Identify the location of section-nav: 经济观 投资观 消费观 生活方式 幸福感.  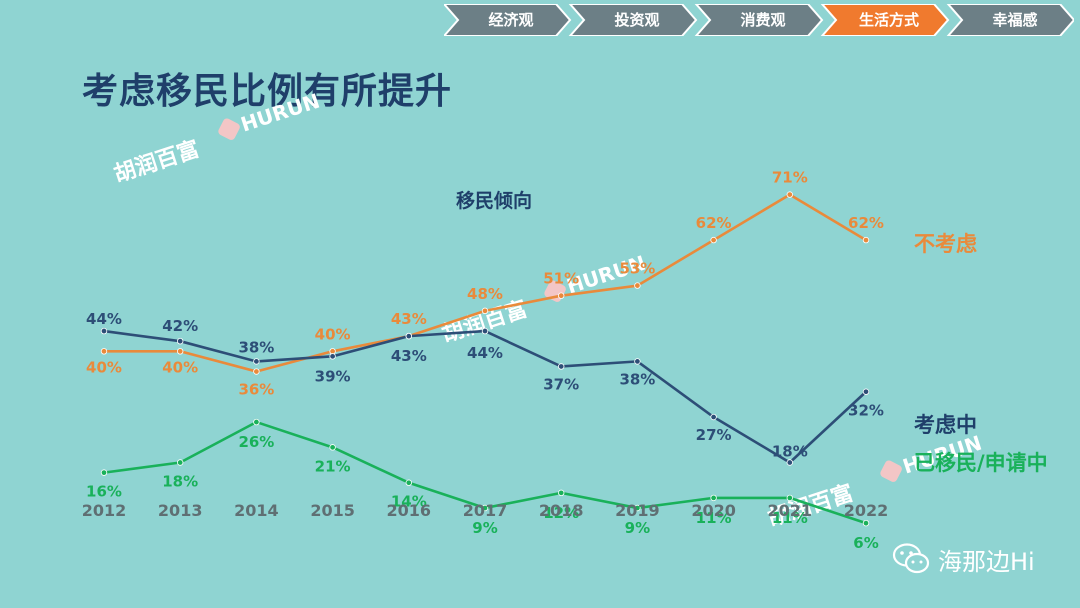
(759, 20).